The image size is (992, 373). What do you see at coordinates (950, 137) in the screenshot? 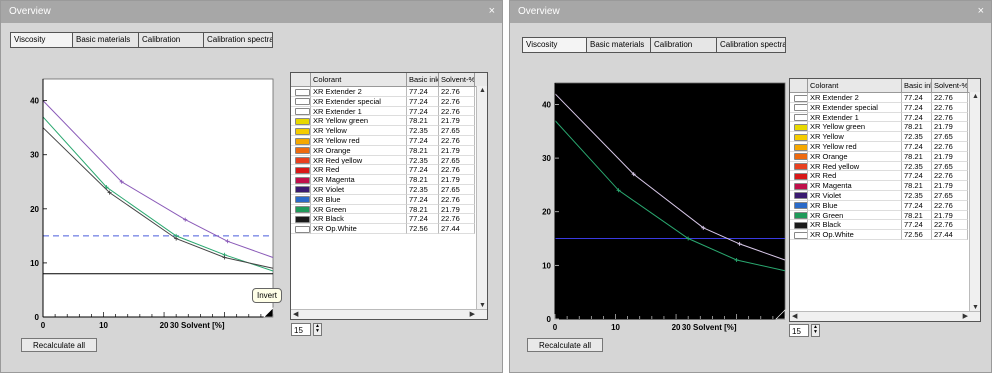
I see `solvent-value: 27.65` at bounding box center [950, 137].